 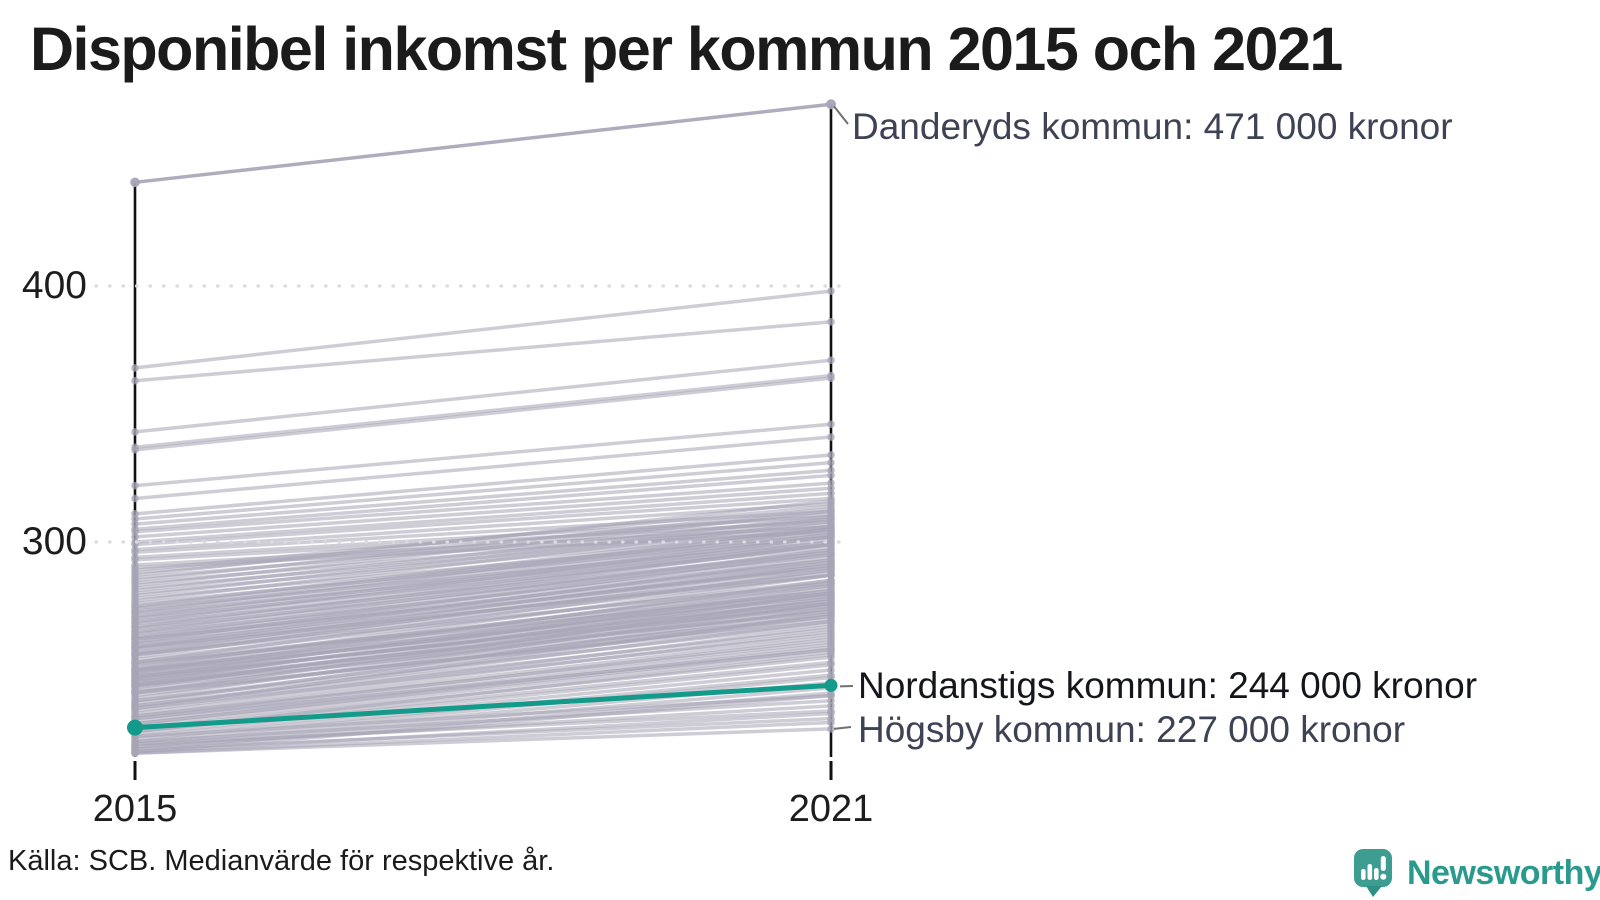 What do you see at coordinates (831, 685) in the screenshot?
I see `highlight-dot-2021` at bounding box center [831, 685].